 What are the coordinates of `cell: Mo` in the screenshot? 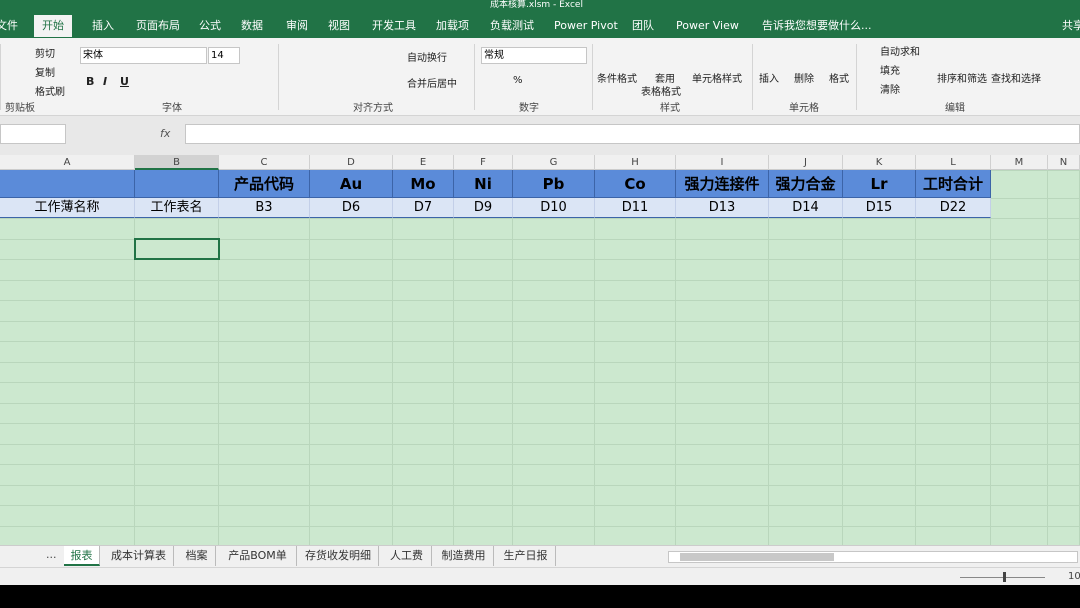 It's located at (423, 184).